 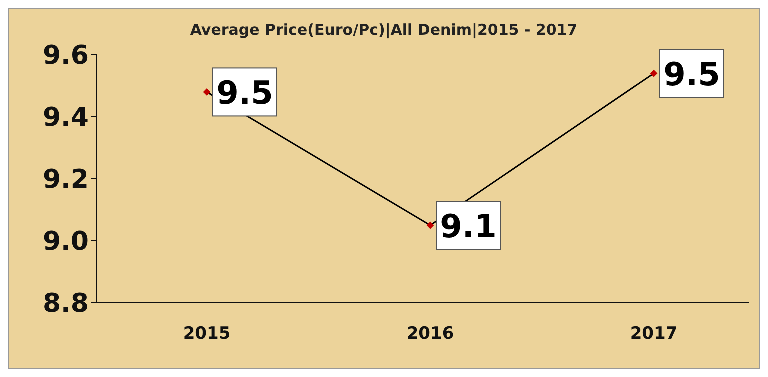 I want to click on y-tick-label: 8.8, so click(x=65, y=304).